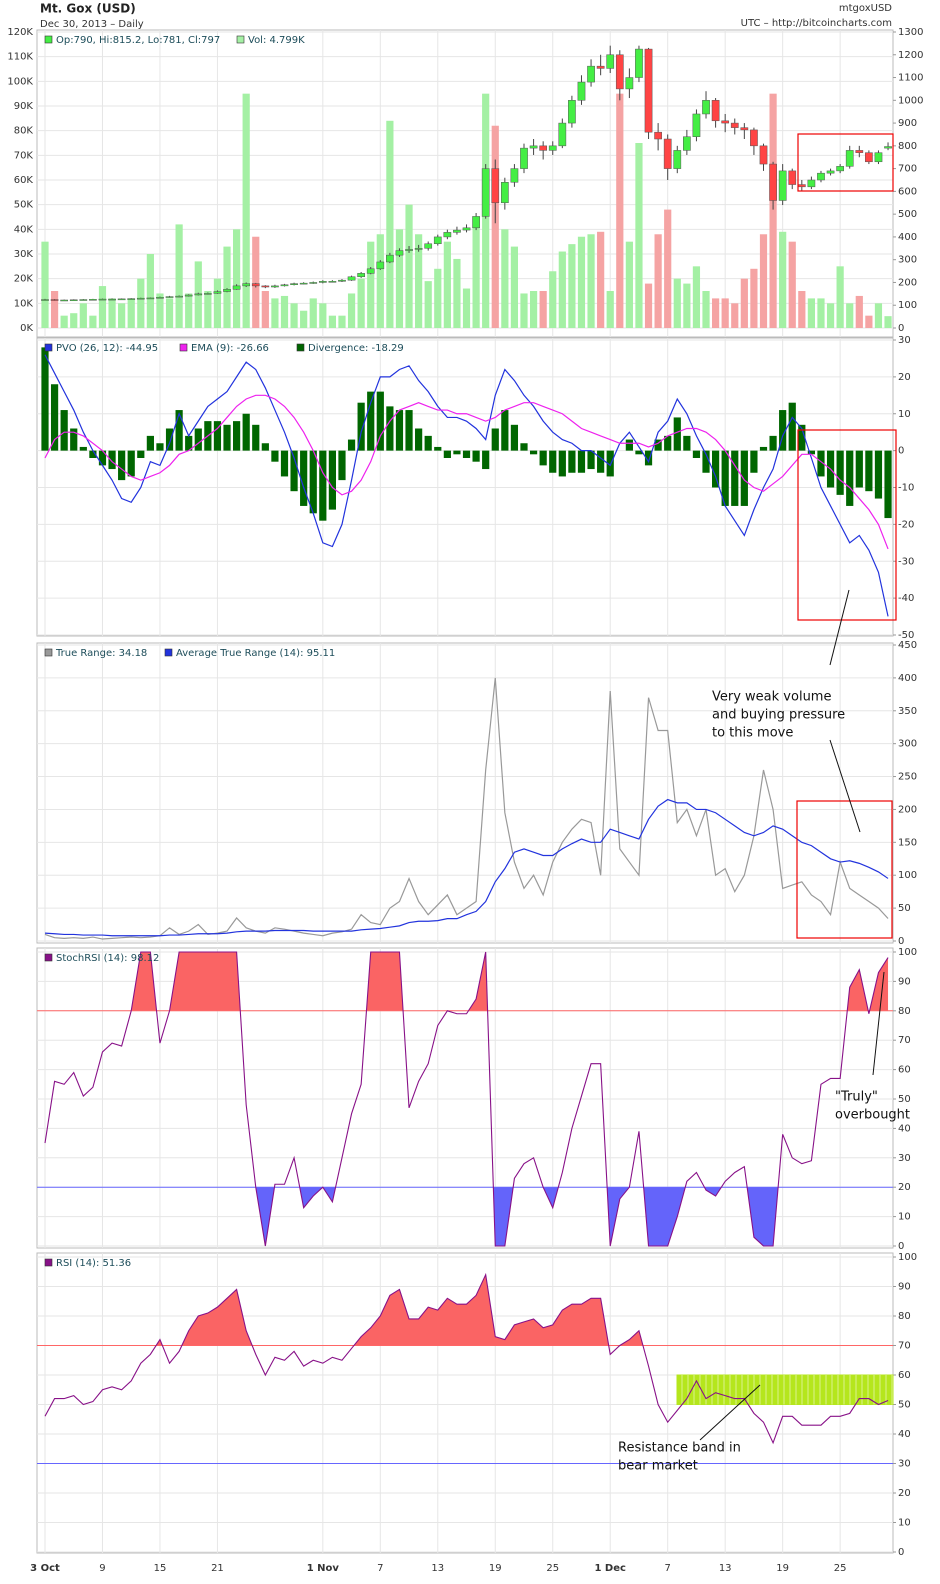 This screenshot has width=940, height=1584. What do you see at coordinates (904, 1070) in the screenshot?
I see `y-tick-label: 60` at bounding box center [904, 1070].